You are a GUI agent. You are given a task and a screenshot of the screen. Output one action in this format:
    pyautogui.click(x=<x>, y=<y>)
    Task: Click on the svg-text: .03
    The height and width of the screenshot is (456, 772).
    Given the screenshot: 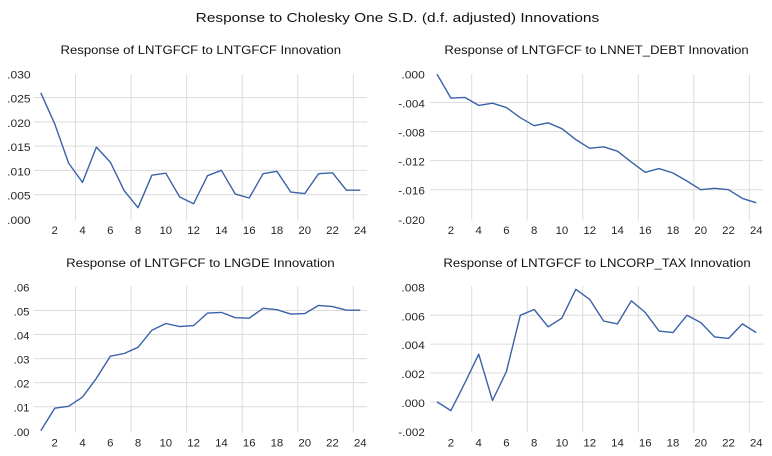 What is the action you would take?
    pyautogui.click(x=22, y=361)
    